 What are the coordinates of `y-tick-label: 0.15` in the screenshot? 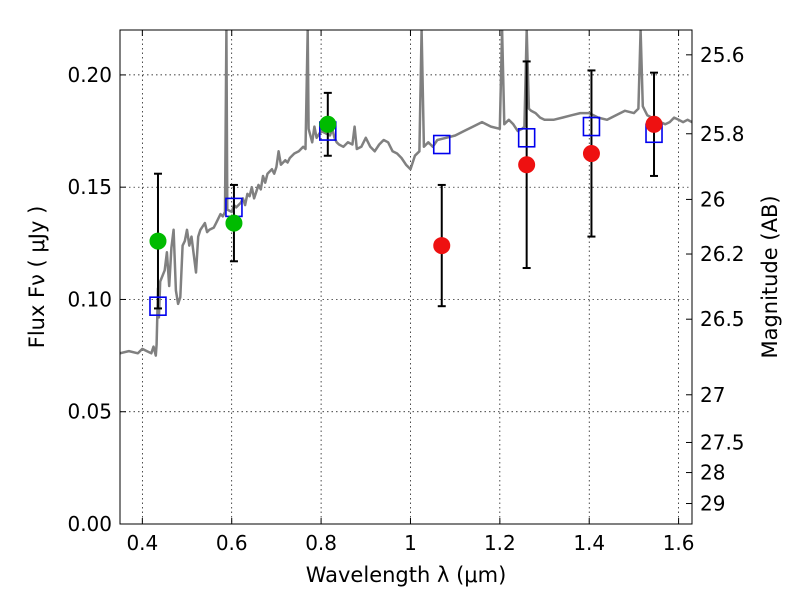 It's located at (89, 187).